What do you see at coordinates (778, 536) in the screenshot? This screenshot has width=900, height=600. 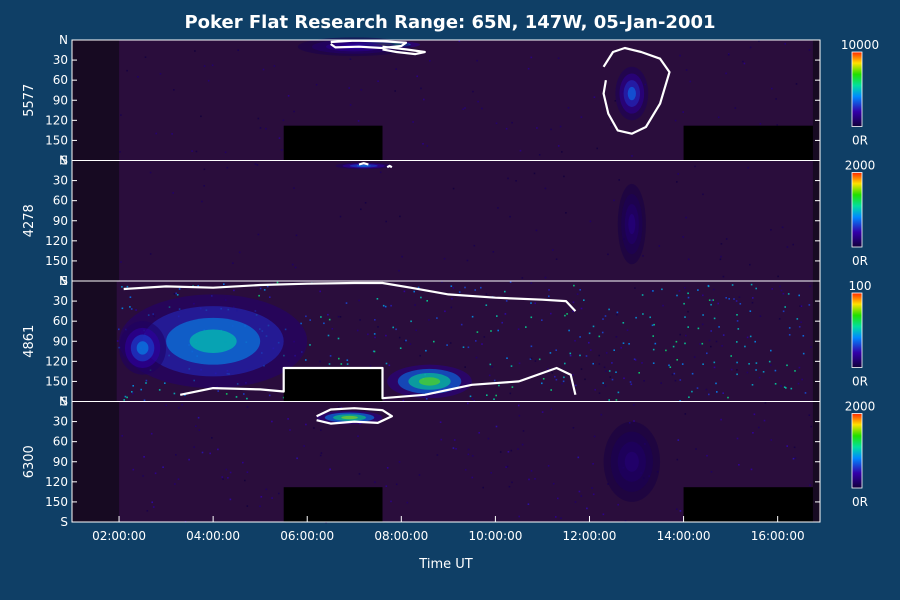 I see `x-tick-label: 16:00:00` at bounding box center [778, 536].